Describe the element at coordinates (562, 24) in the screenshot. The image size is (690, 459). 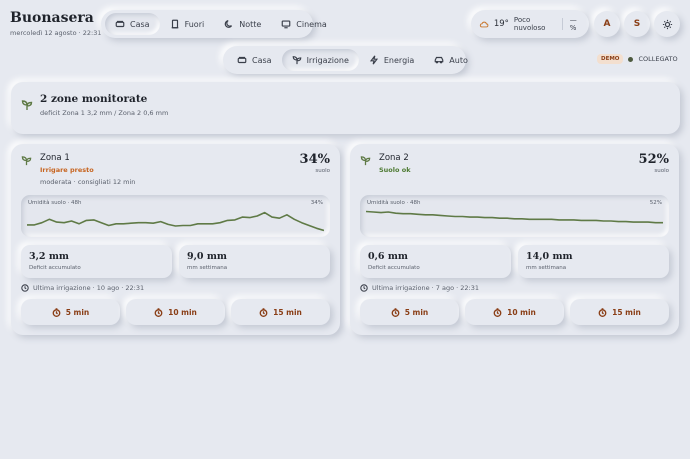
I see `divider` at that location.